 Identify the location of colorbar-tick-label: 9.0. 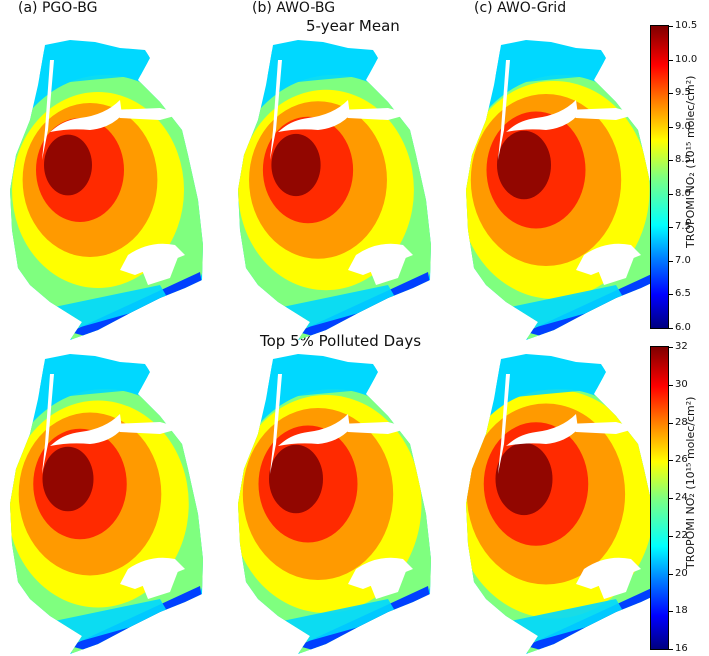
(683, 126).